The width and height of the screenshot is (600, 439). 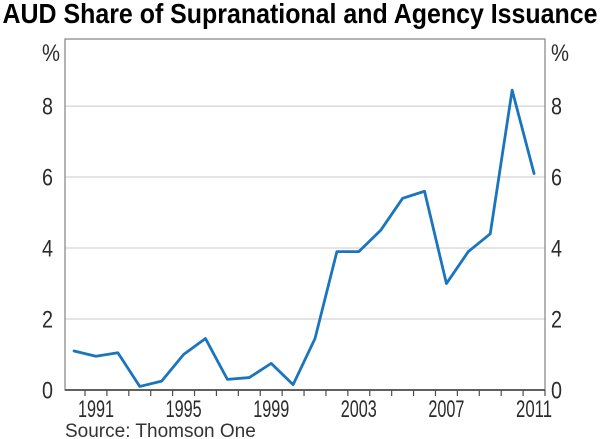 I want to click on y-axis-unit-right: %, so click(x=560, y=53).